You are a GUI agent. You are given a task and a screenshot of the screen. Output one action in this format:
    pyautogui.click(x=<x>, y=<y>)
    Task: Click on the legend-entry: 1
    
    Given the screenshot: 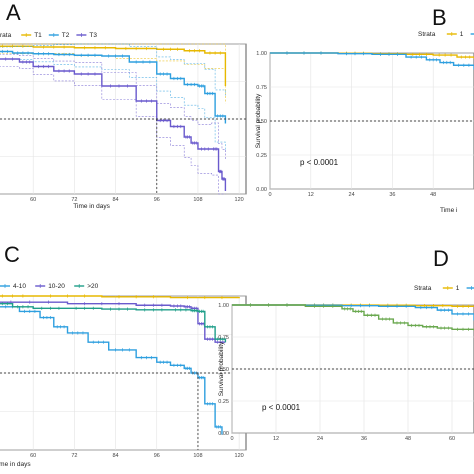 What is the action you would take?
    pyautogui.click(x=462, y=34)
    